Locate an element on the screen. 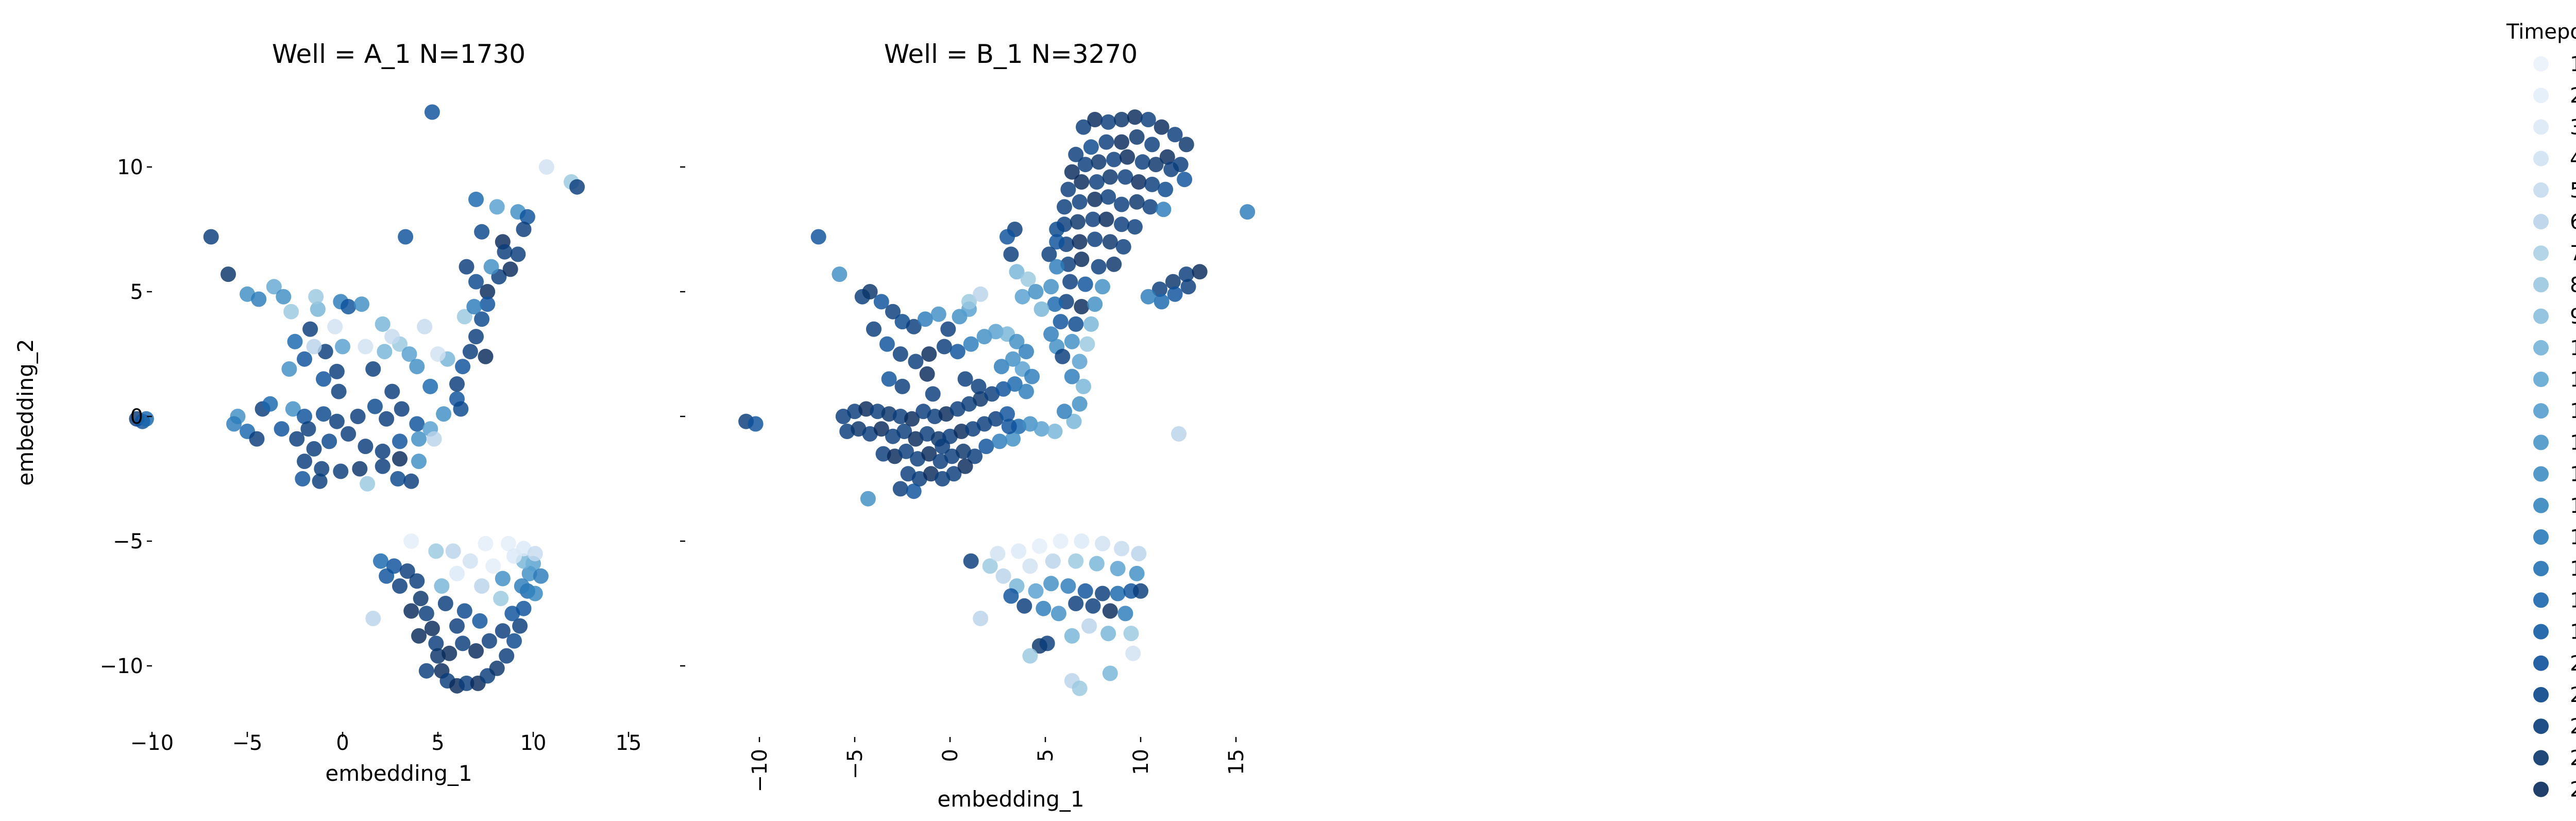 This screenshot has height=821, width=2576. legend-label: 9 is located at coordinates (2573, 317).